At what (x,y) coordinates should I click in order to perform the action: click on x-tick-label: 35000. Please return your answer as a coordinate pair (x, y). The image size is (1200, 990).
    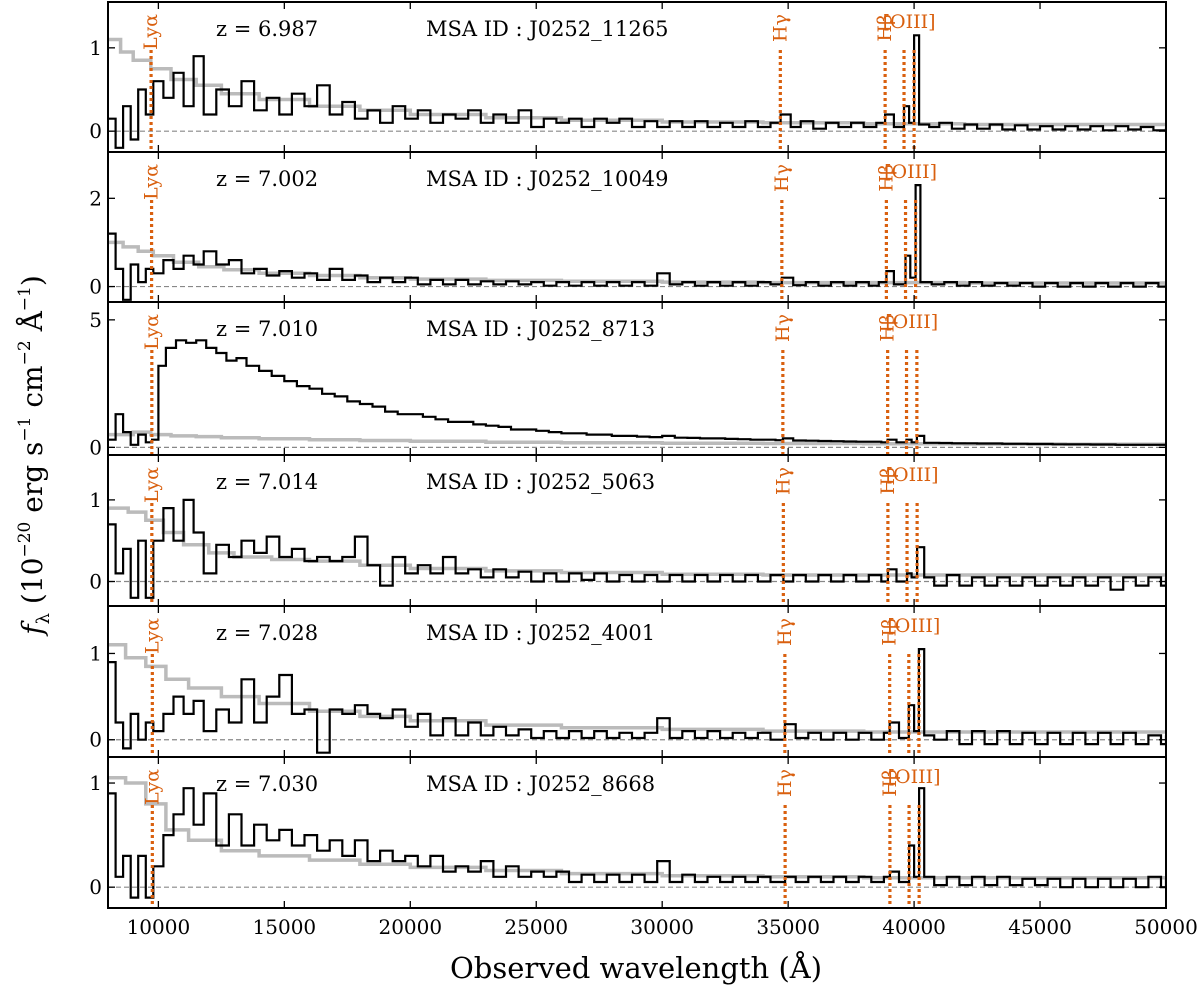
    Looking at the image, I should click on (788, 927).